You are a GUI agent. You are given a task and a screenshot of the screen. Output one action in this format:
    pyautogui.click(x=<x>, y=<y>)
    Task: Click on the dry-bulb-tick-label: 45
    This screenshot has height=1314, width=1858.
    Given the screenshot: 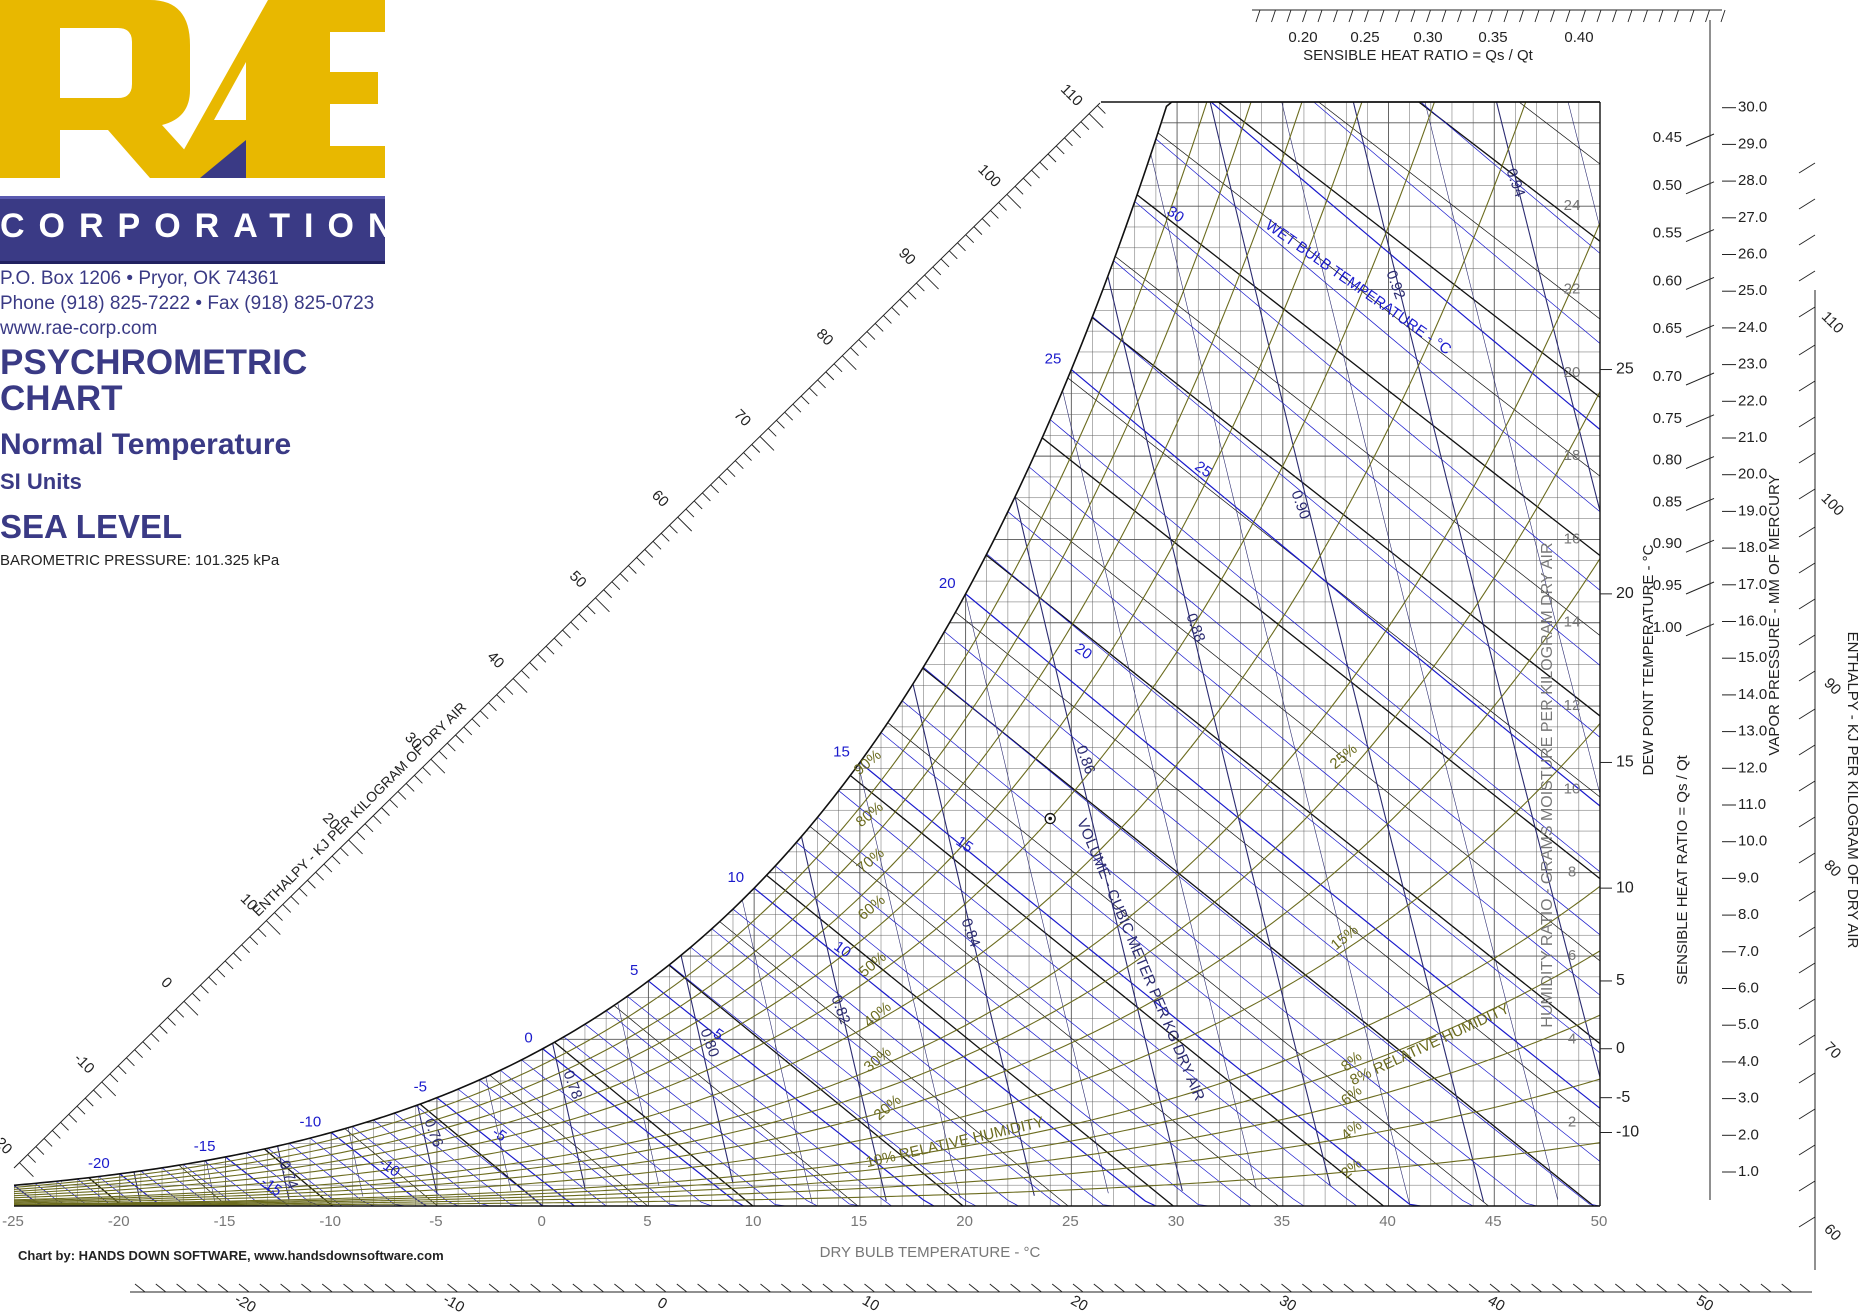 What is the action you would take?
    pyautogui.click(x=1493, y=1221)
    